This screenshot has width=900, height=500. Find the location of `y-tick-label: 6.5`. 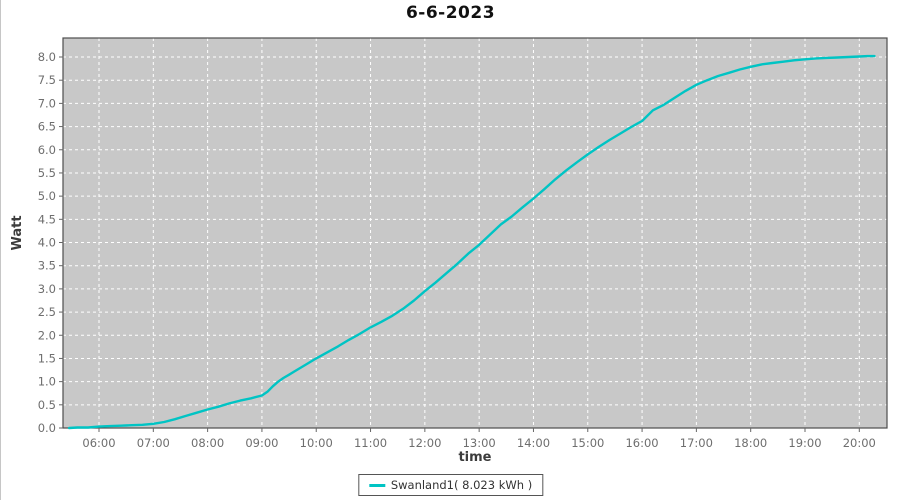

y-tick-label: 6.5 is located at coordinates (47, 127).